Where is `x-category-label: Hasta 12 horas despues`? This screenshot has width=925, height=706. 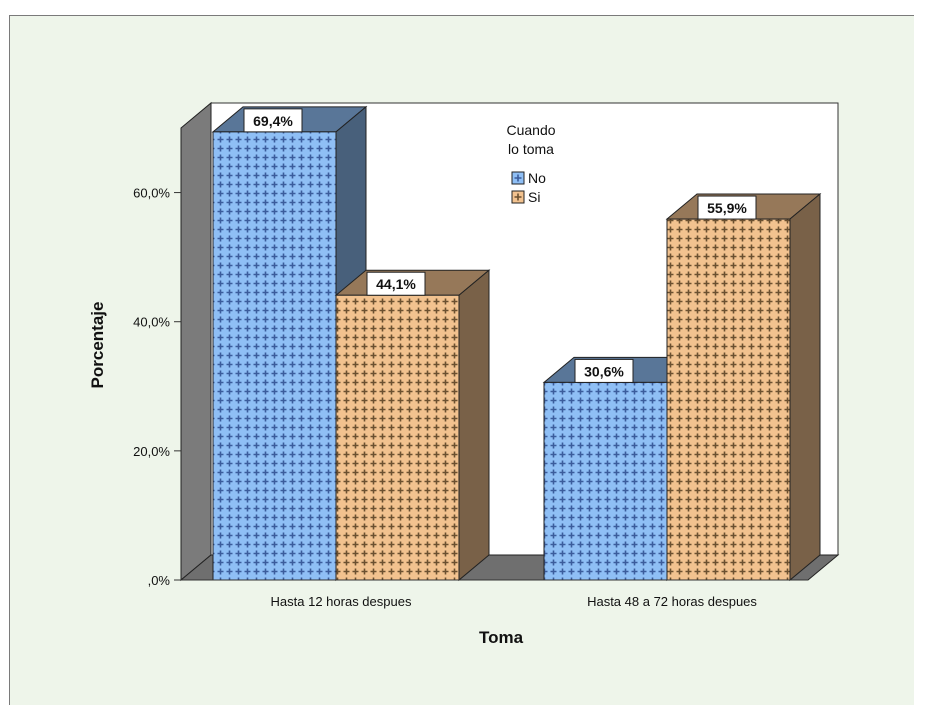 x-category-label: Hasta 12 horas despues is located at coordinates (341, 601).